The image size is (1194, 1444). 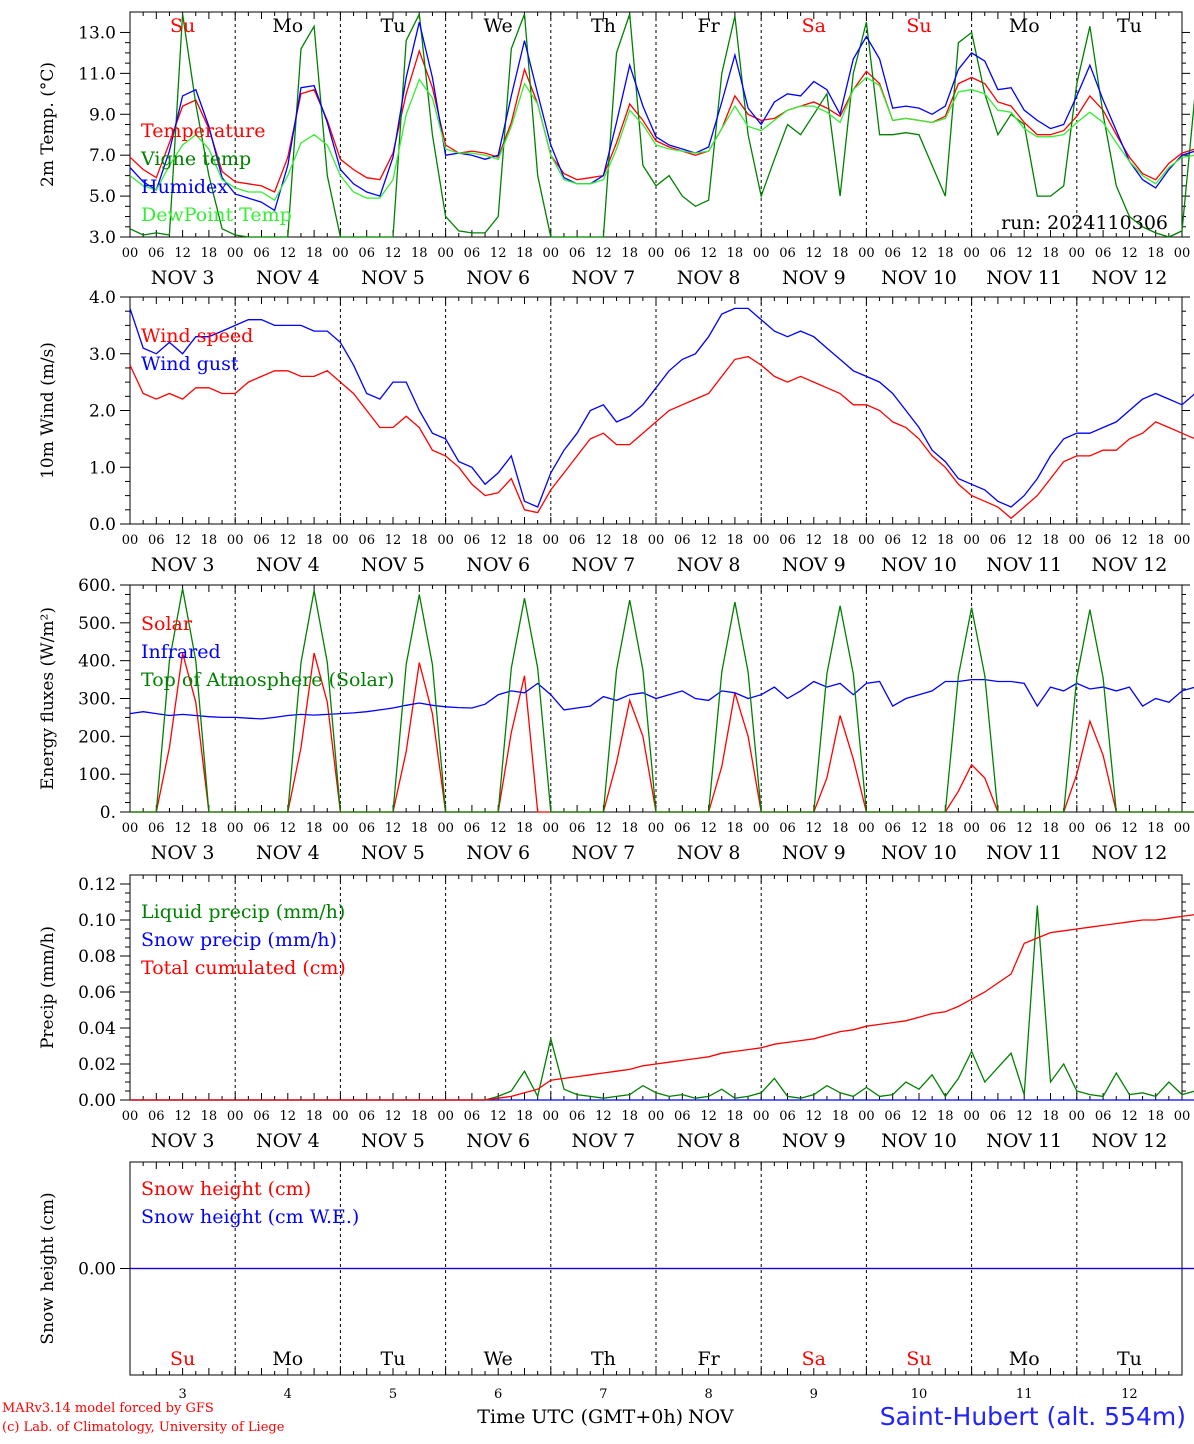 What do you see at coordinates (603, 26) in the screenshot?
I see `weekday-label: Th` at bounding box center [603, 26].